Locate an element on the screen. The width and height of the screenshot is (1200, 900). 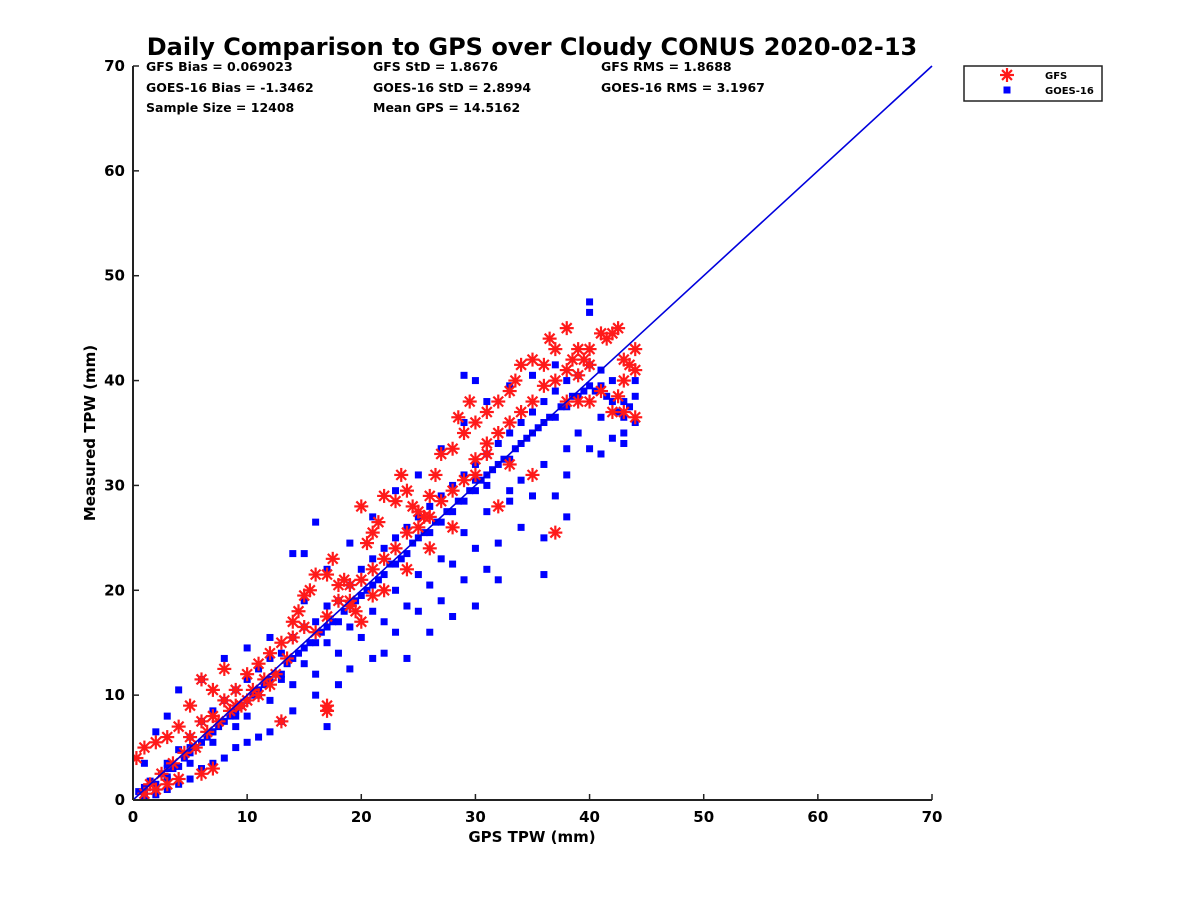
stat-text: Sample Size = 12408 is located at coordinates (220, 107).